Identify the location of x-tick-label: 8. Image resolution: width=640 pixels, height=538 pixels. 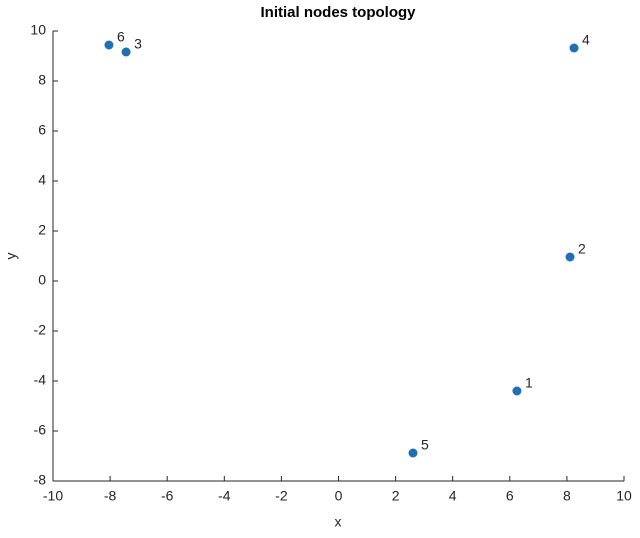
(567, 496).